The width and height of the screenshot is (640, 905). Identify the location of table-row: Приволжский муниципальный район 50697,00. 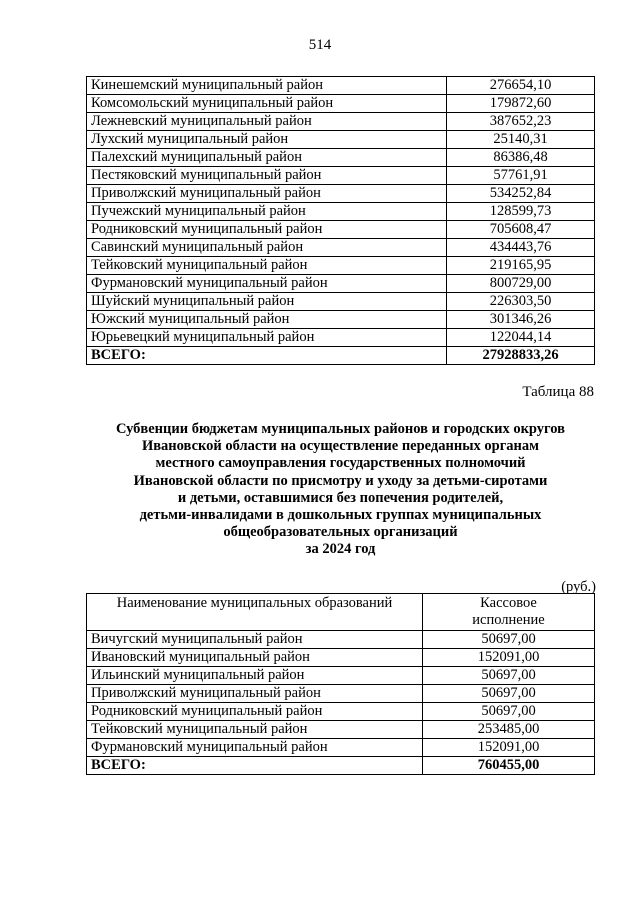
(340, 693).